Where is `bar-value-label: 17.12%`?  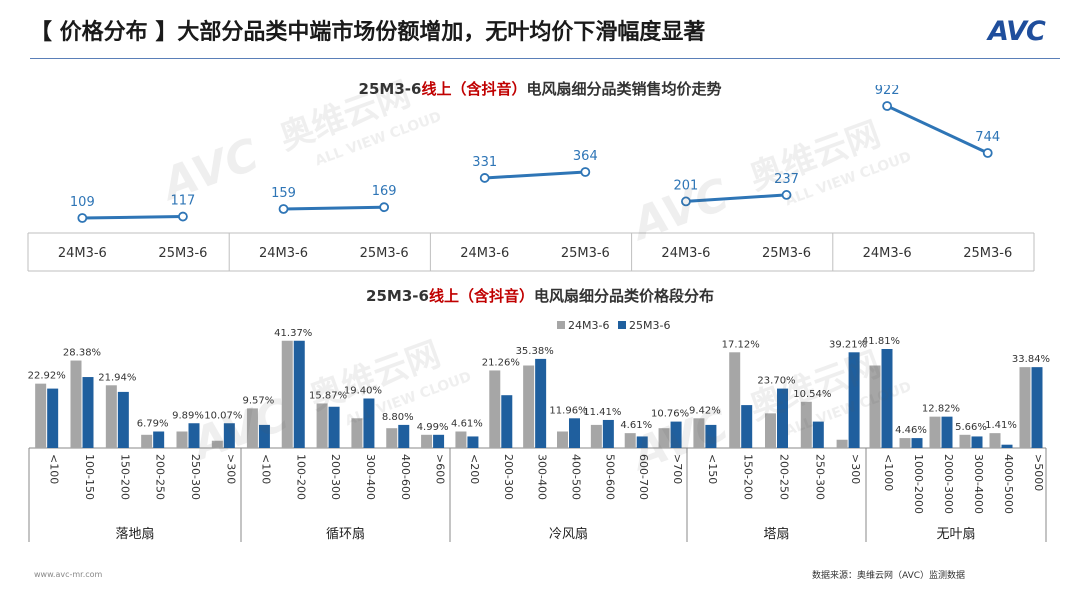
bar-value-label: 17.12% is located at coordinates (741, 344).